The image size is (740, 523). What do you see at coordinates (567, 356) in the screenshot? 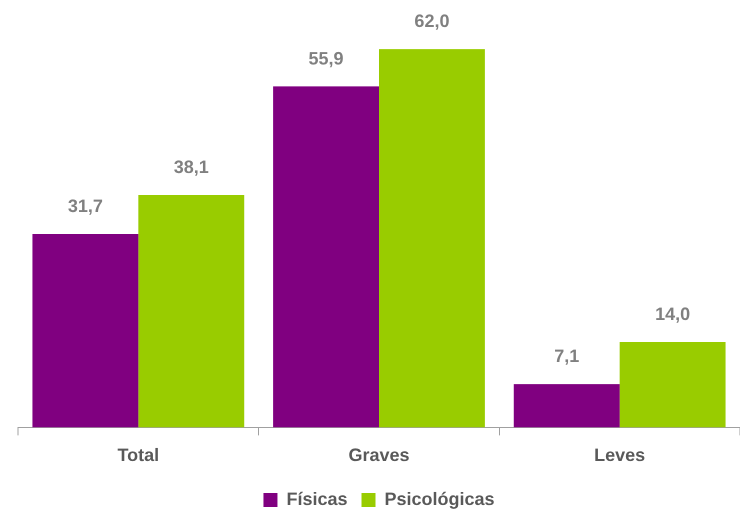
I see `data-label: 7,1` at bounding box center [567, 356].